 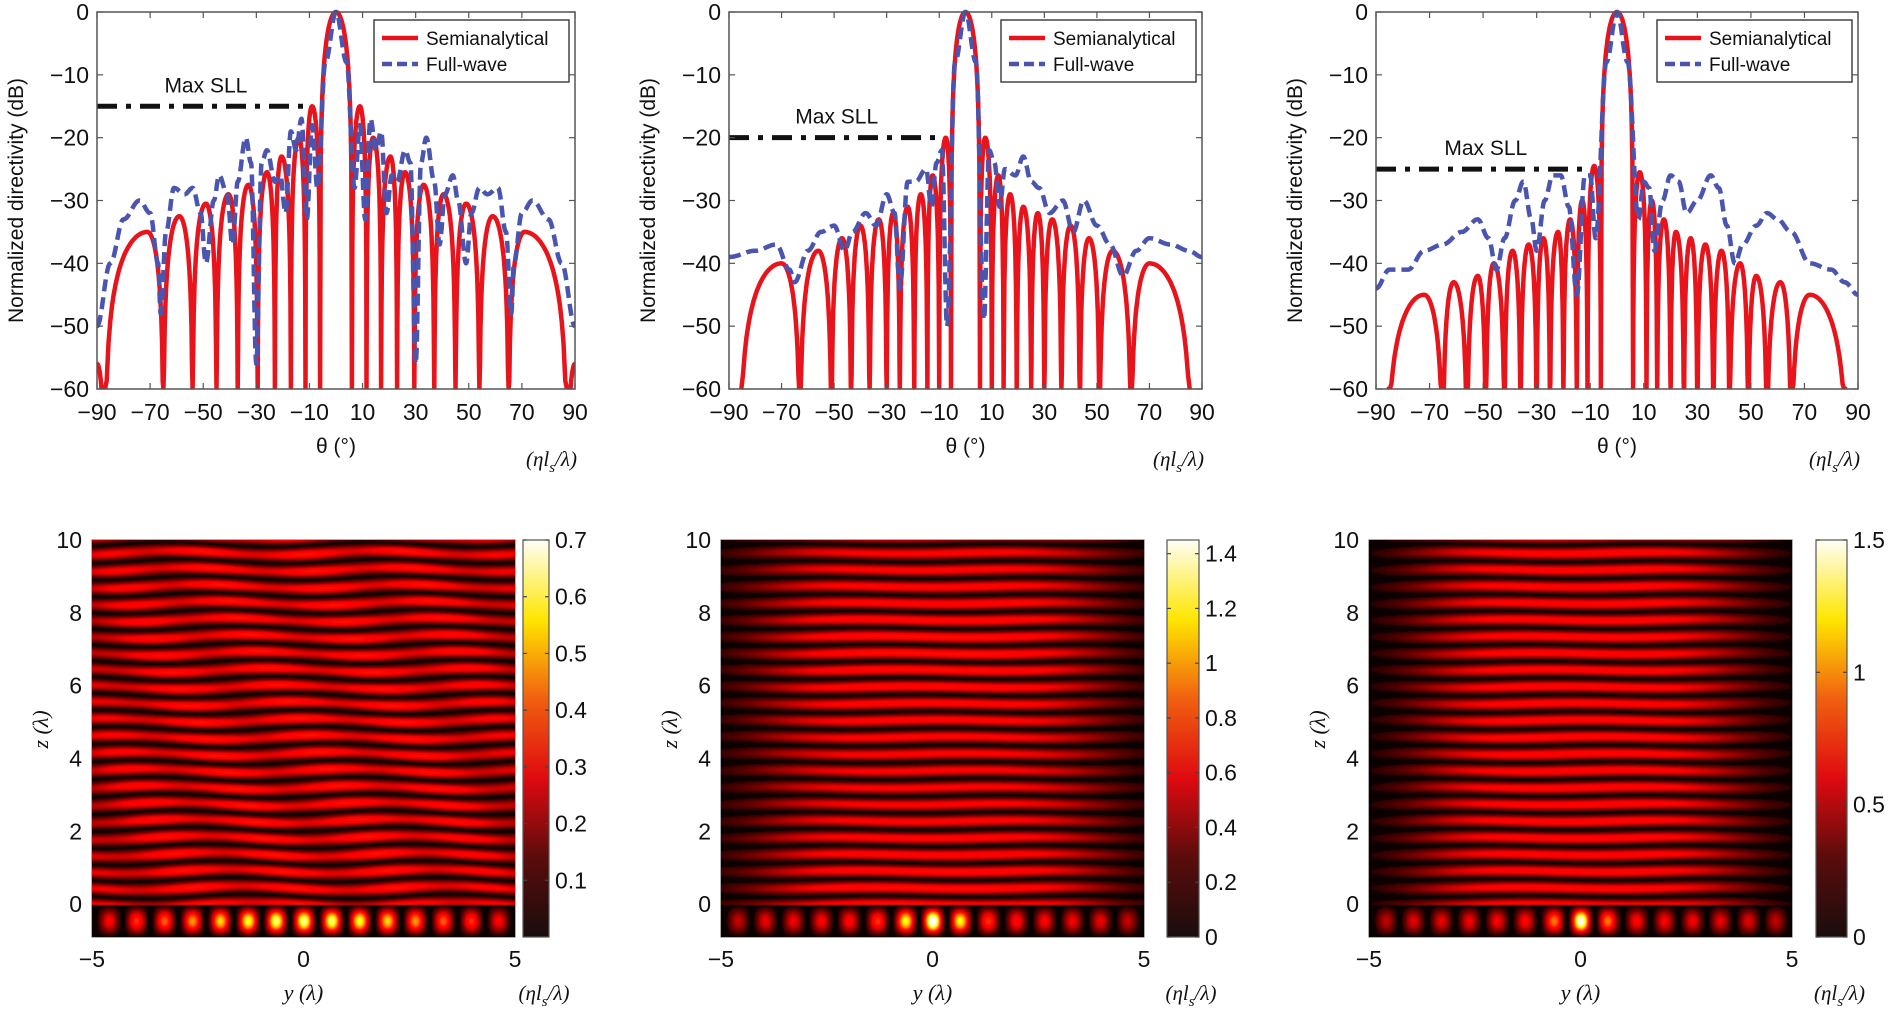 I want to click on colorbar-tick-label: 0.6, so click(x=571, y=597).